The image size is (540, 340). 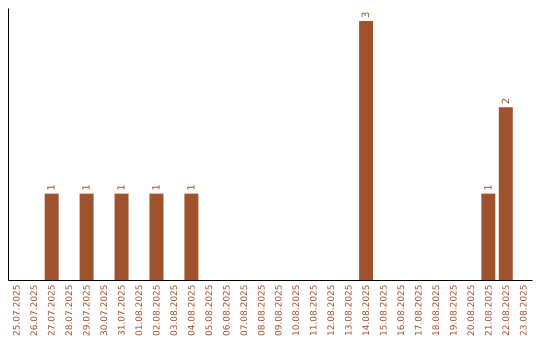 I want to click on x-tick-label: 15.08.2025, so click(x=385, y=310).